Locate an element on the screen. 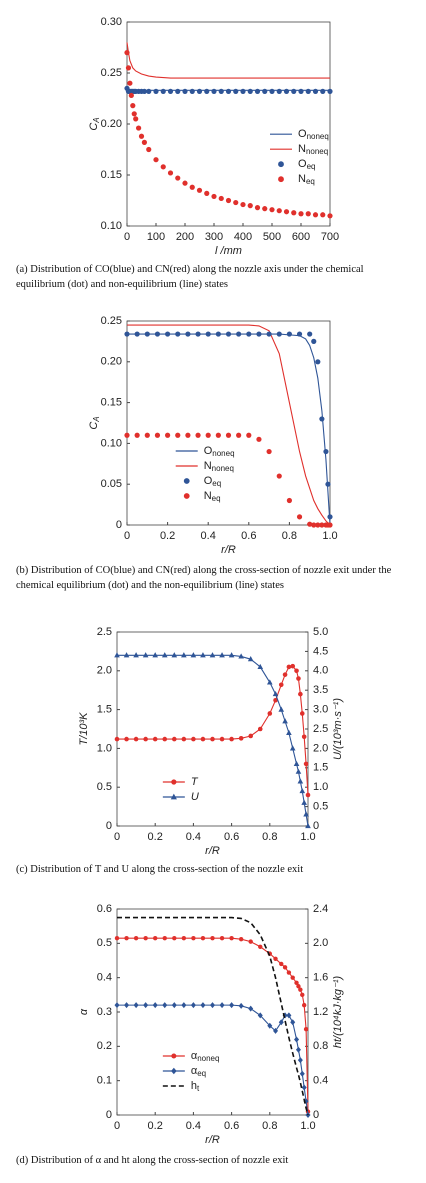 The image size is (426, 1183). y2-axis-label: ht/(10⁴kJ·kg⁻¹) is located at coordinates (338, 1012).